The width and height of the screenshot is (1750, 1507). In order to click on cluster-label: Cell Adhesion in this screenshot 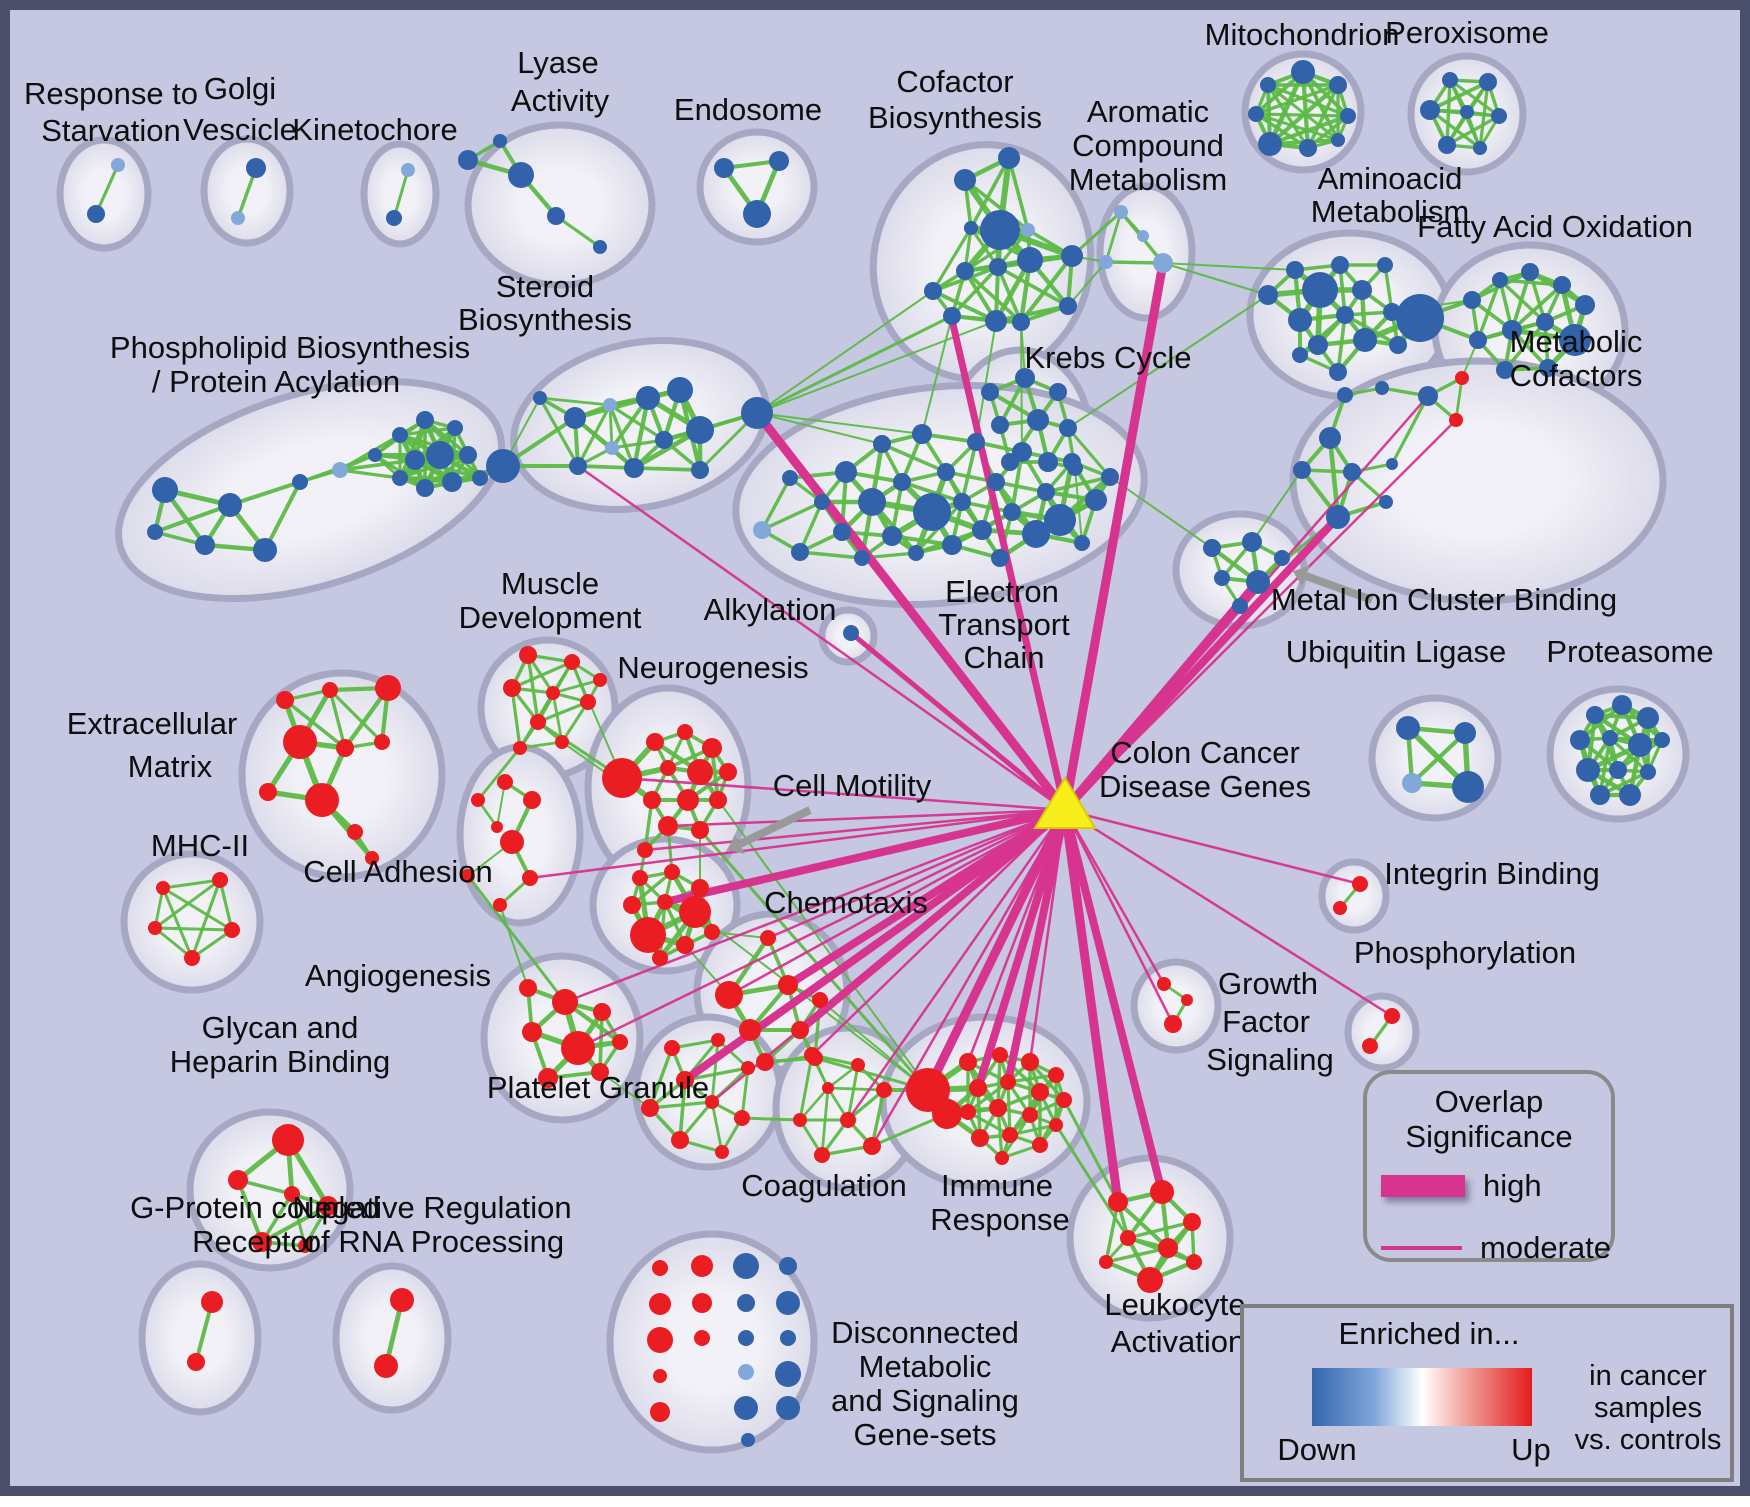, I will do `click(398, 871)`.